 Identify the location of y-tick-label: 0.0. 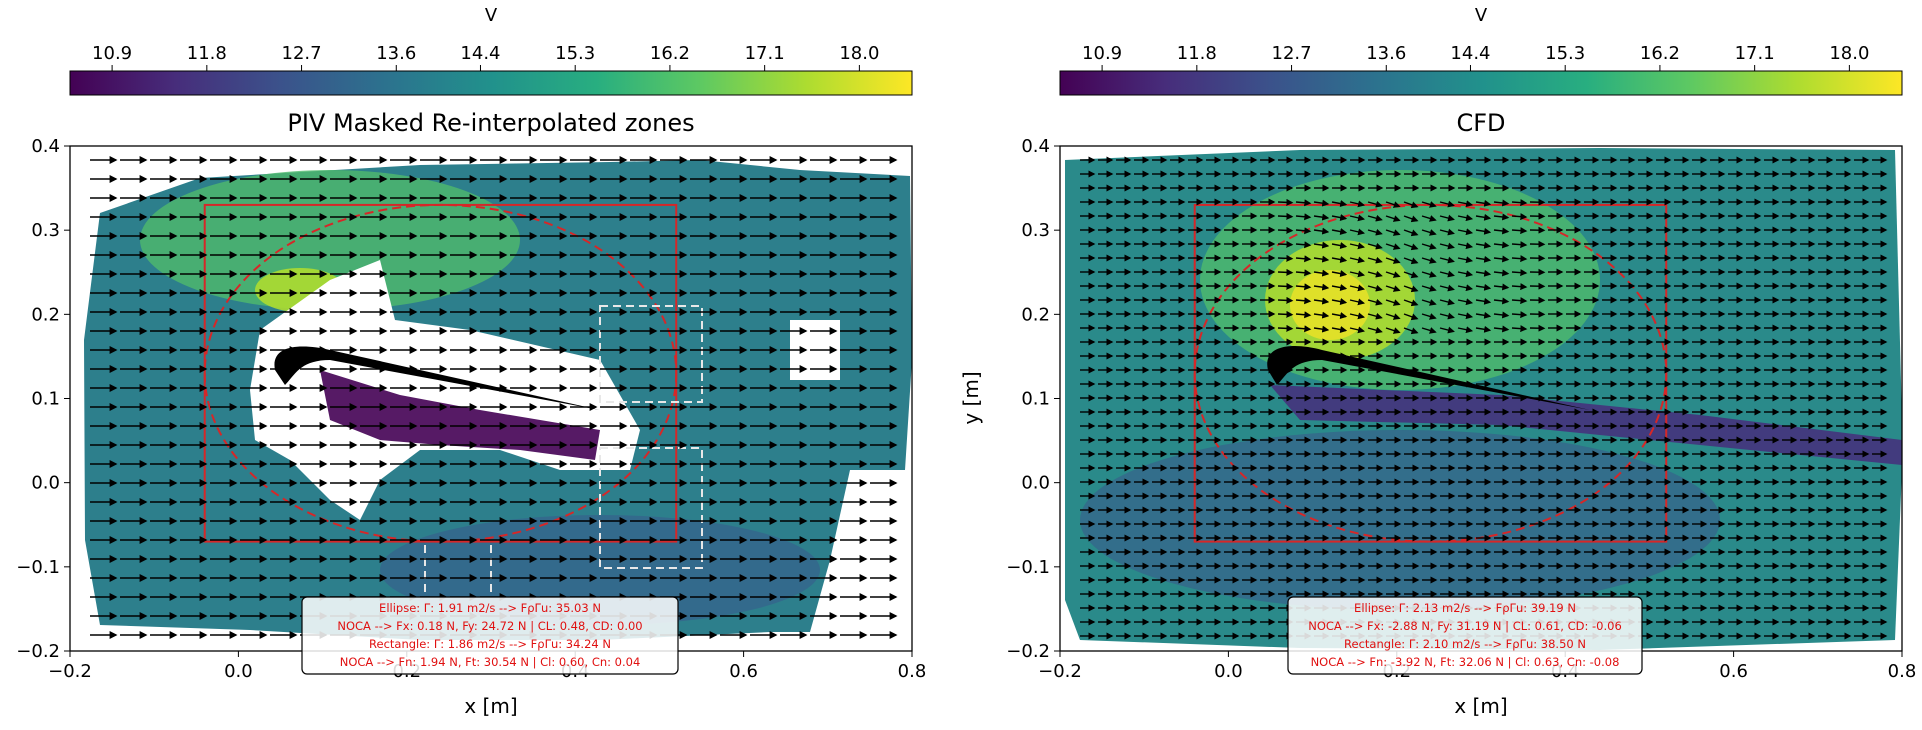
(1035, 483).